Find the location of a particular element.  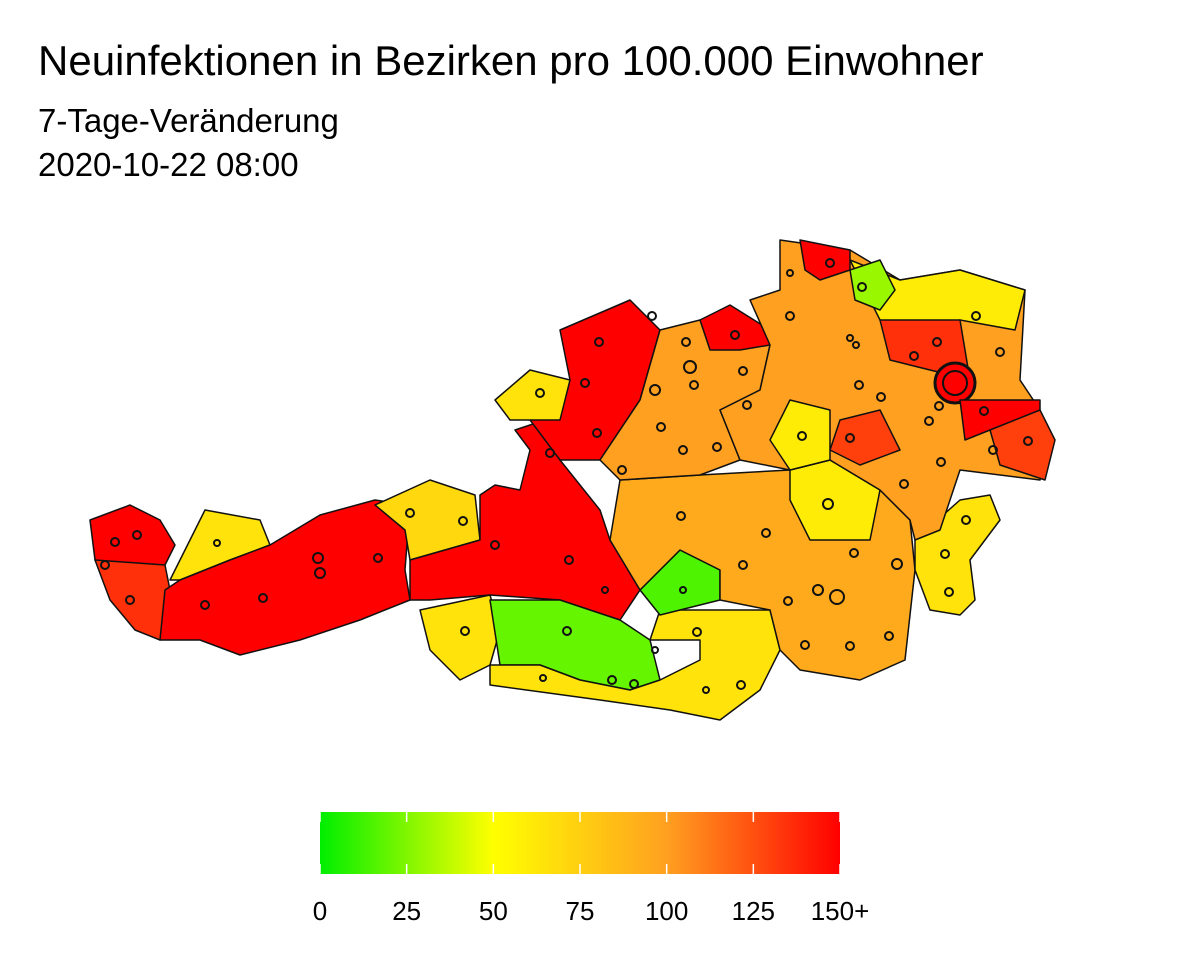

scale-tick-label: 75 is located at coordinates (580, 911).